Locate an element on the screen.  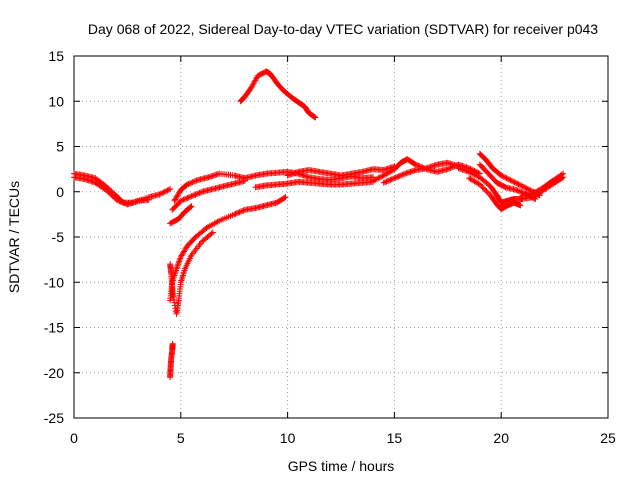
y-tick-label: -25 is located at coordinates (54, 418).